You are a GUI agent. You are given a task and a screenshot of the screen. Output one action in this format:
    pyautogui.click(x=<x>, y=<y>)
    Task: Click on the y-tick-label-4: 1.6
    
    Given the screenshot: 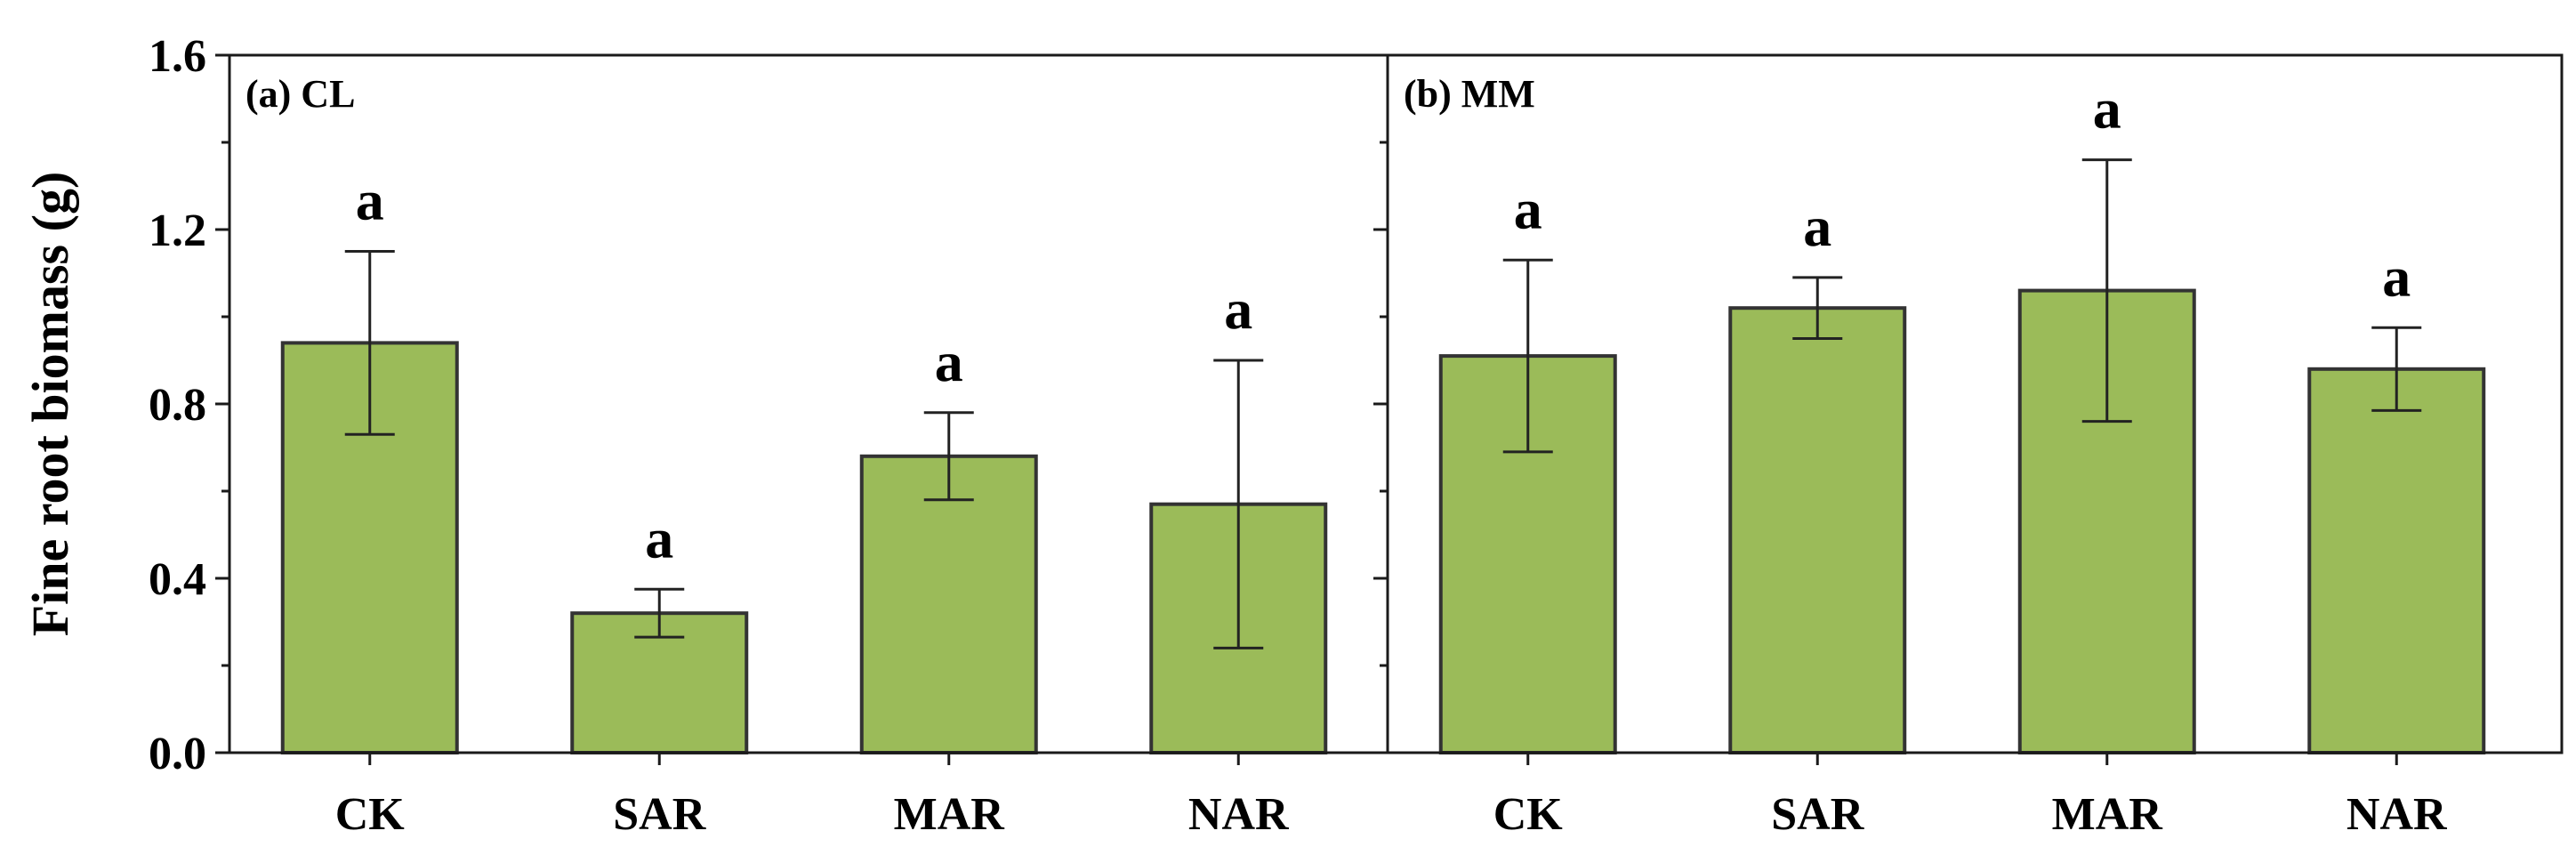 What is the action you would take?
    pyautogui.click(x=177, y=57)
    